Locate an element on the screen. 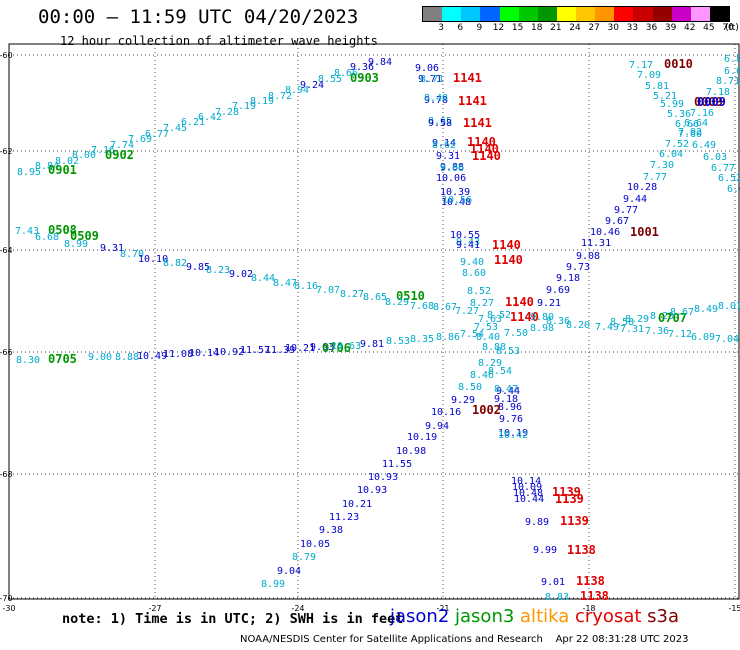 The width and height of the screenshot is (740, 650). lon-tick-label: -18 is located at coordinates (588, 608).